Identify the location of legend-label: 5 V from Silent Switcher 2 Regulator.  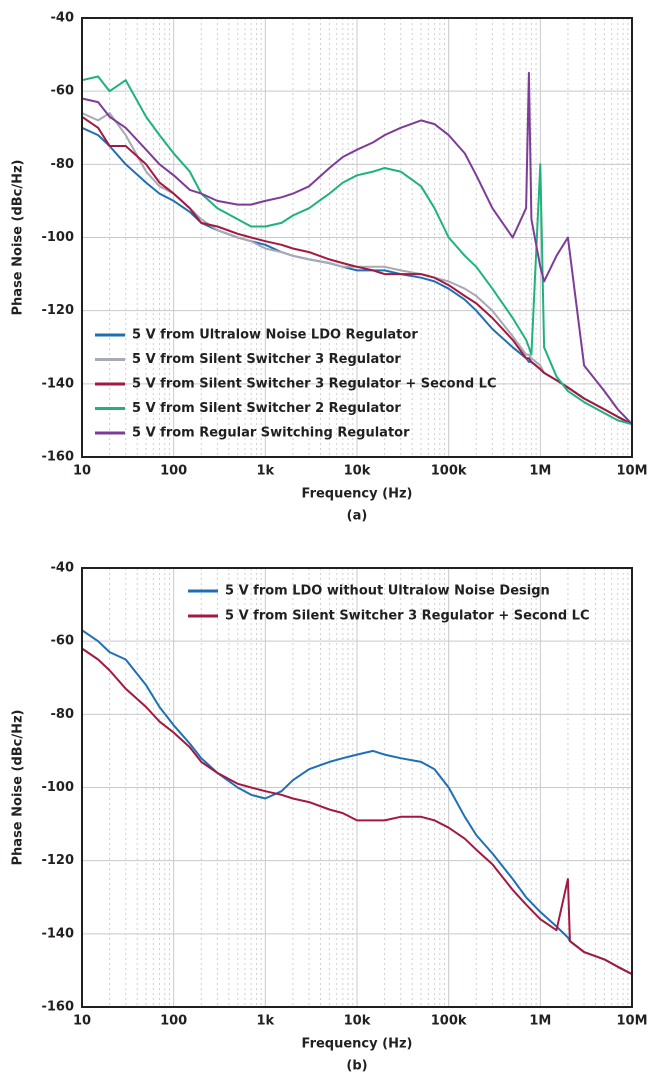
(266, 408).